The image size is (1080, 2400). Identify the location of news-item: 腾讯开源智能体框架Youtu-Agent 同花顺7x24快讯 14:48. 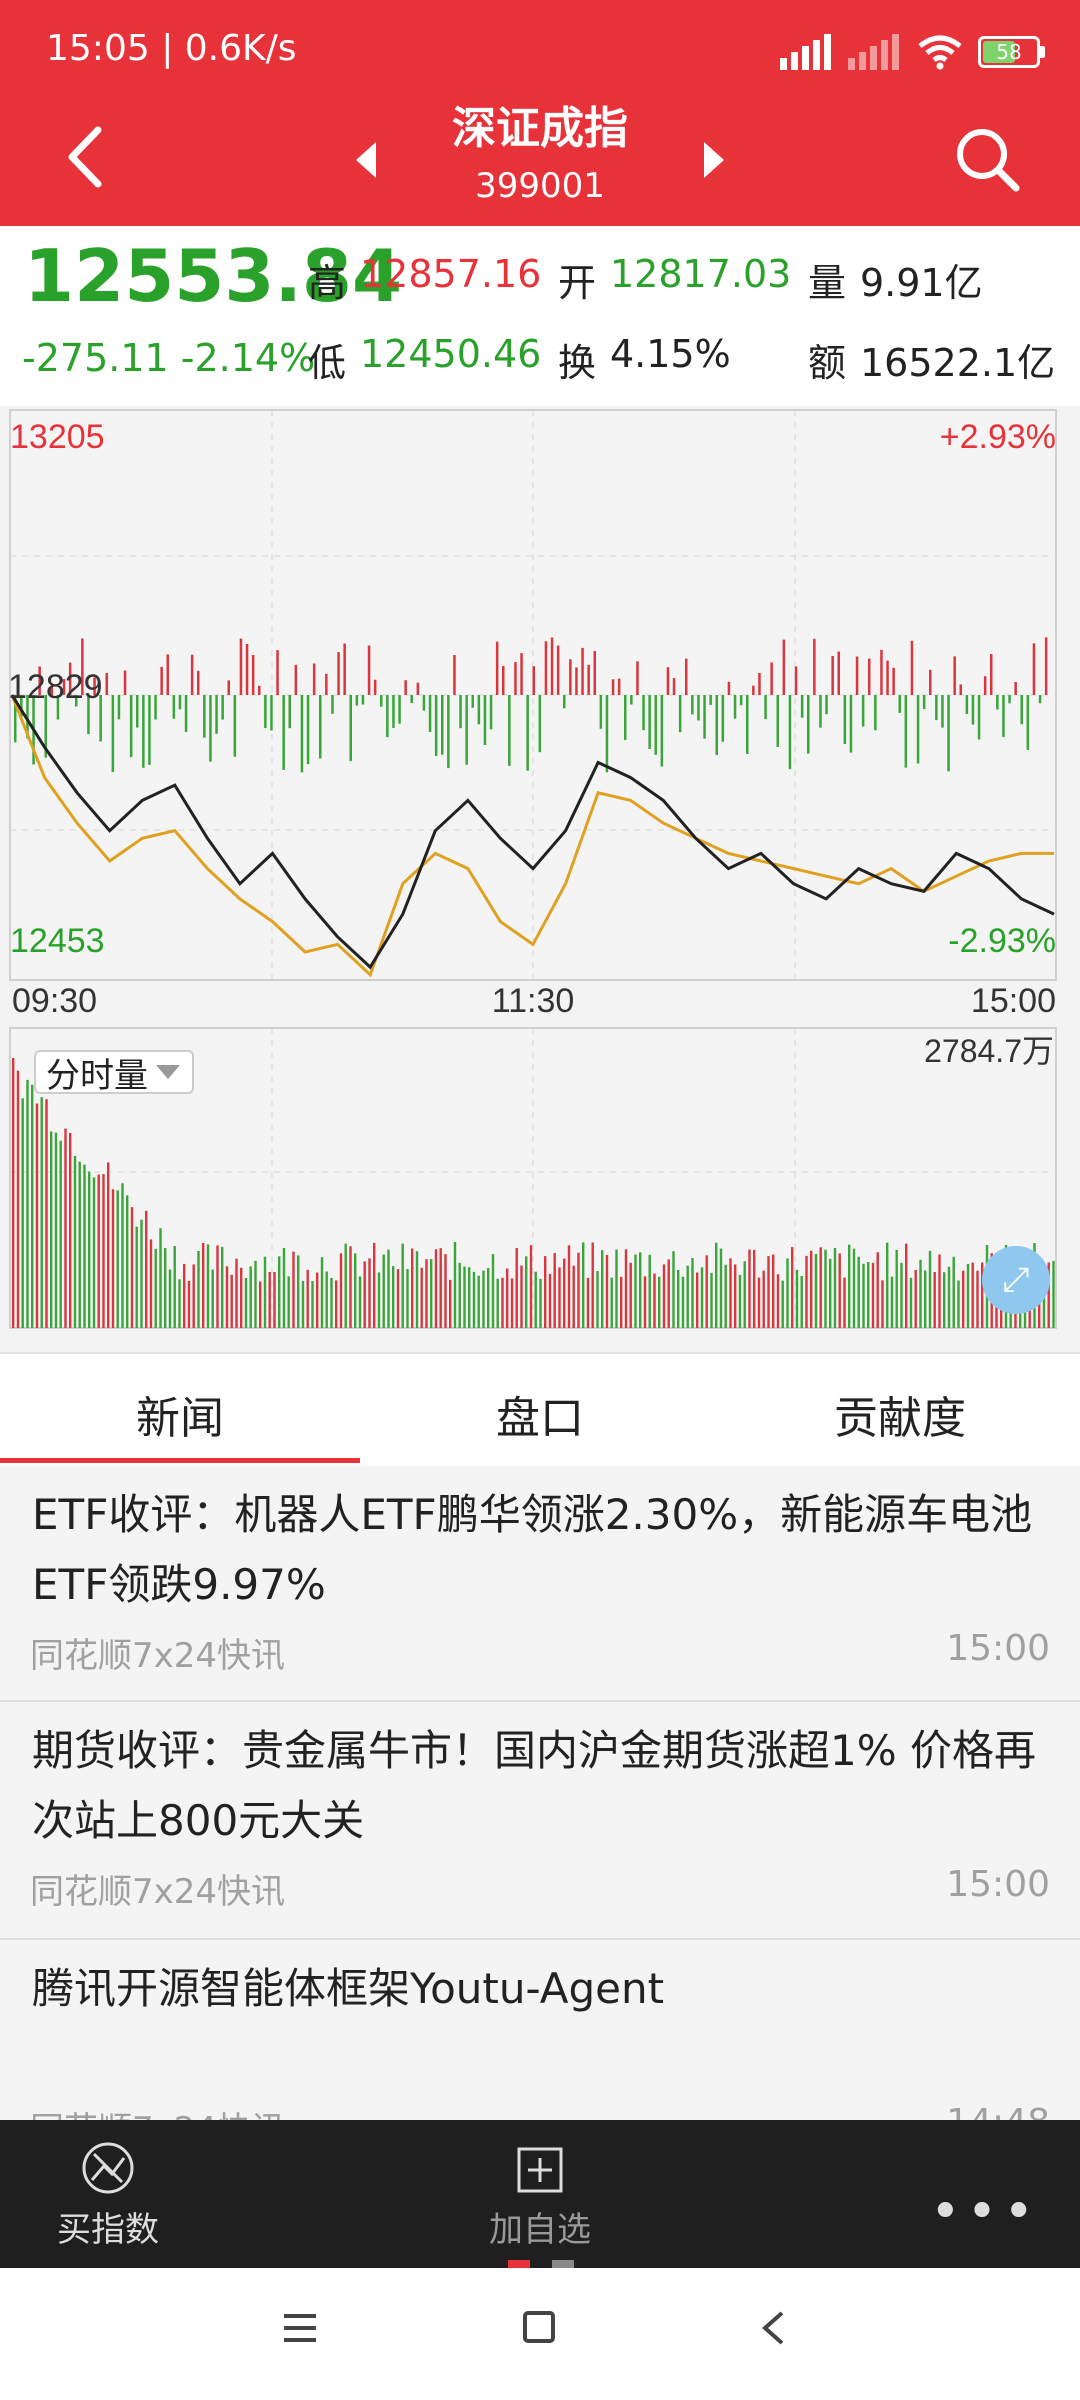
(540, 2030).